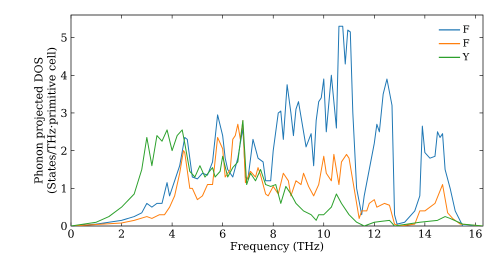 The width and height of the screenshot is (500, 280). Describe the element at coordinates (324, 234) in the screenshot. I see `x-tick-label: 10` at that location.